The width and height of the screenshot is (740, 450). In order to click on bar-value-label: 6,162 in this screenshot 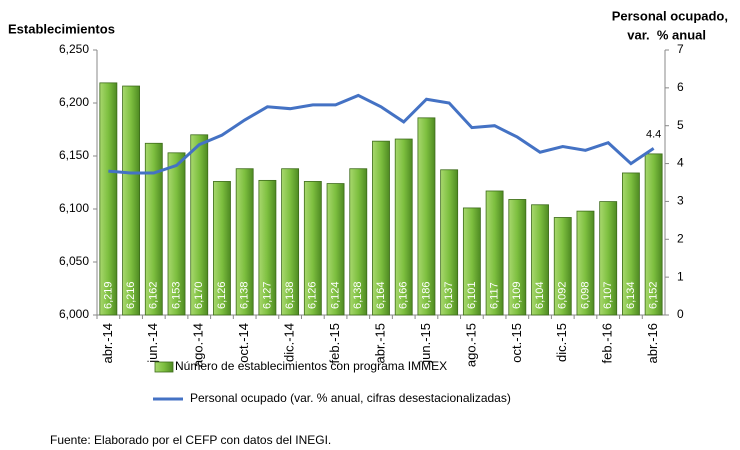, I will do `click(154, 295)`.